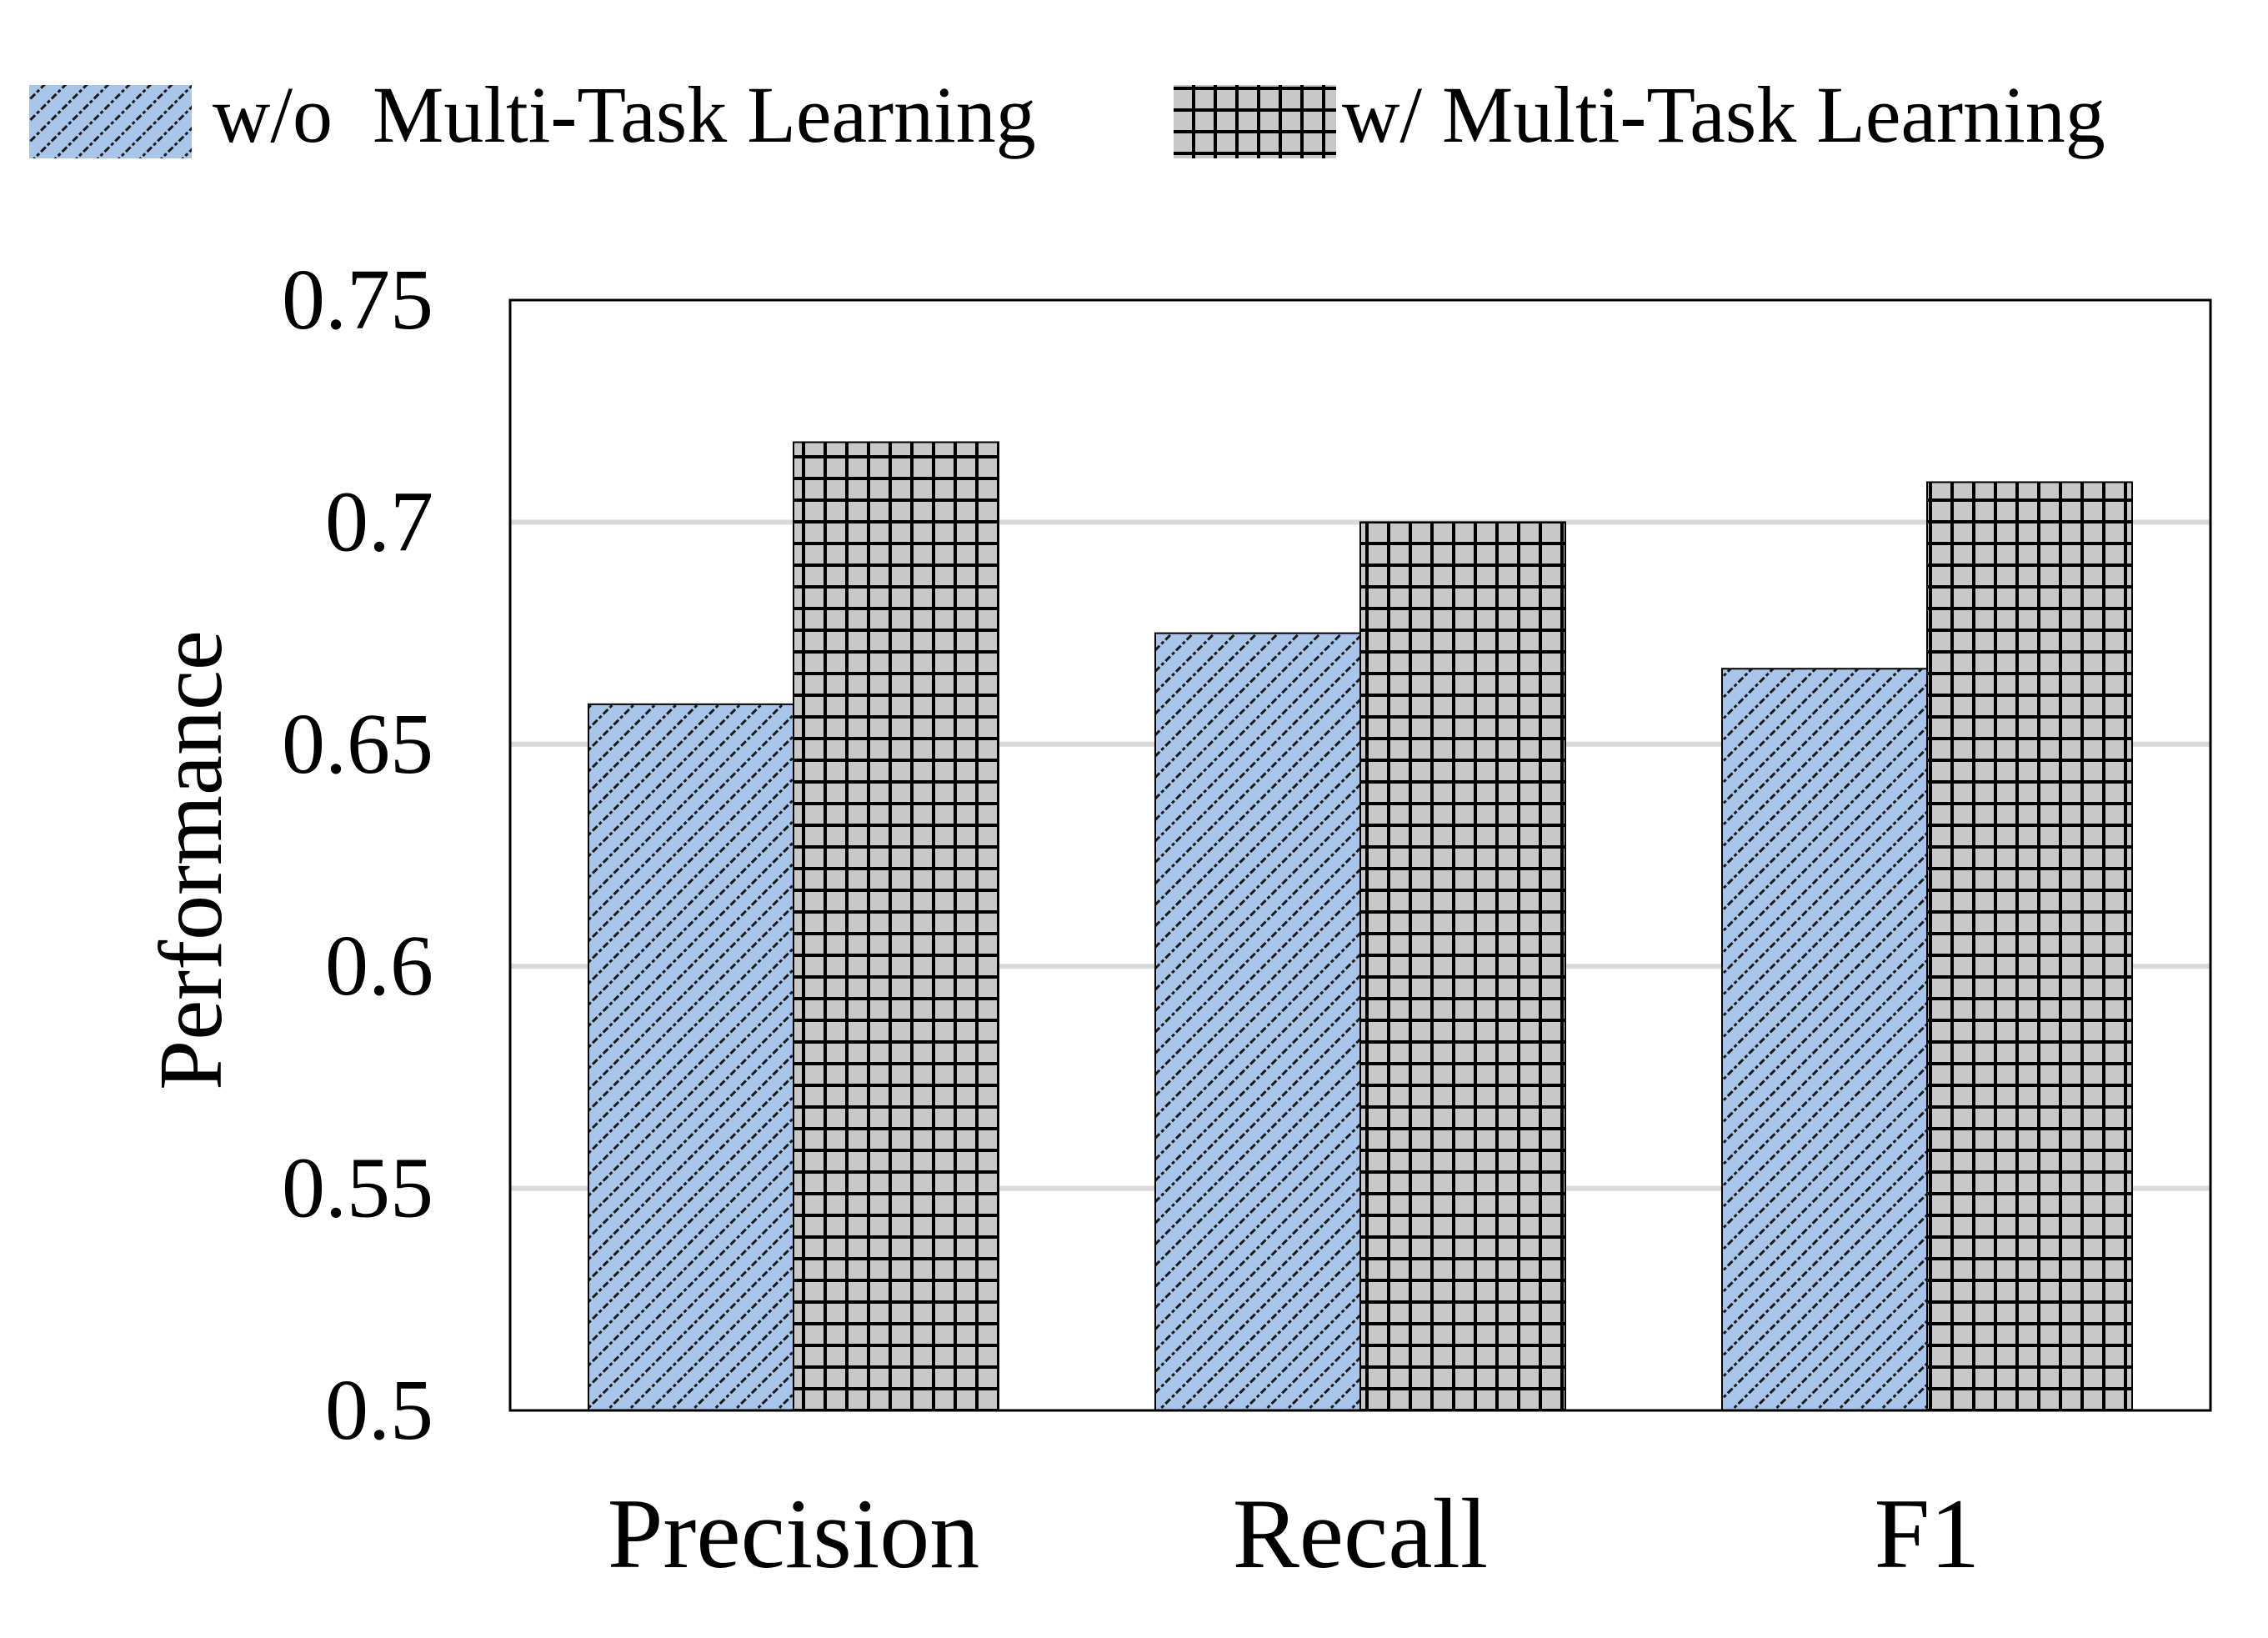 This screenshot has width=2268, height=1638. What do you see at coordinates (1724, 114) in the screenshot?
I see `legend-label-series-1: w/ Multi-Task Learning` at bounding box center [1724, 114].